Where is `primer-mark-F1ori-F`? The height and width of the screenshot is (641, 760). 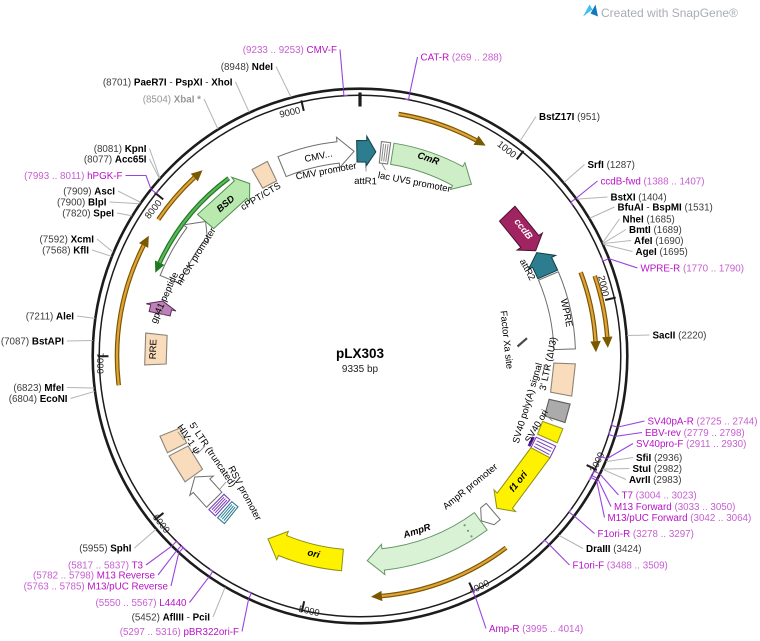
primer-mark-F1ori-F is located at coordinates (547, 542).